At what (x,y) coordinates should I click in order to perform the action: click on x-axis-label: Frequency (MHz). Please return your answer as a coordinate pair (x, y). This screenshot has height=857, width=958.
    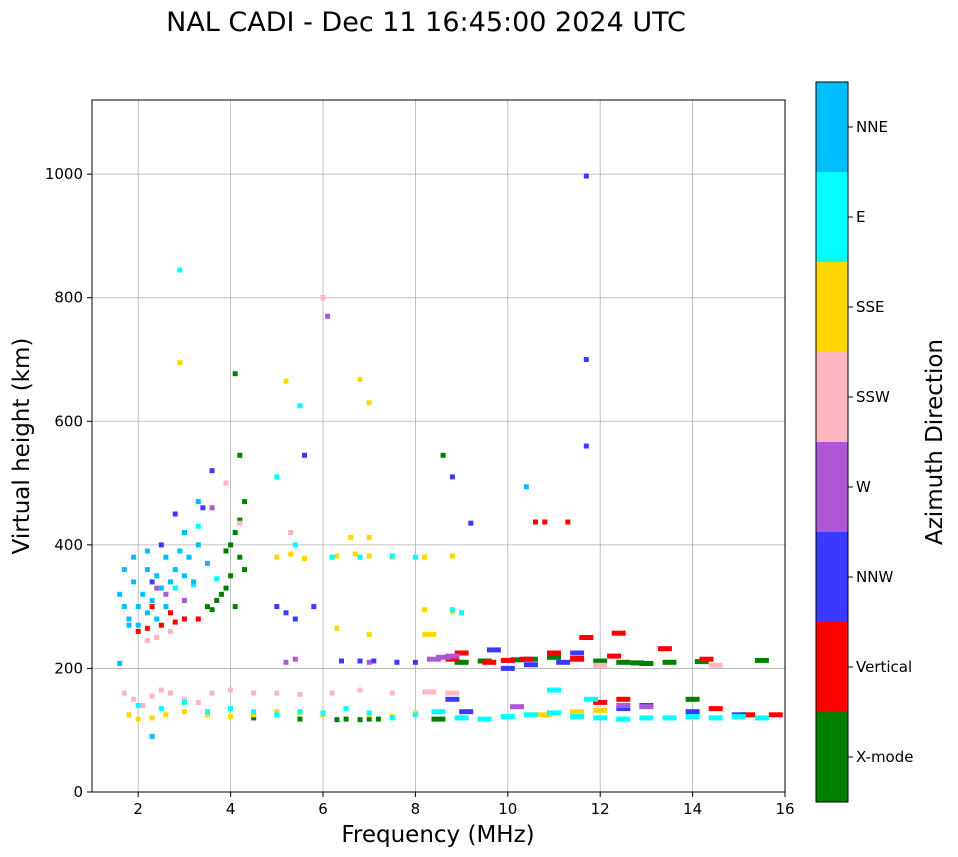
    Looking at the image, I should click on (437, 835).